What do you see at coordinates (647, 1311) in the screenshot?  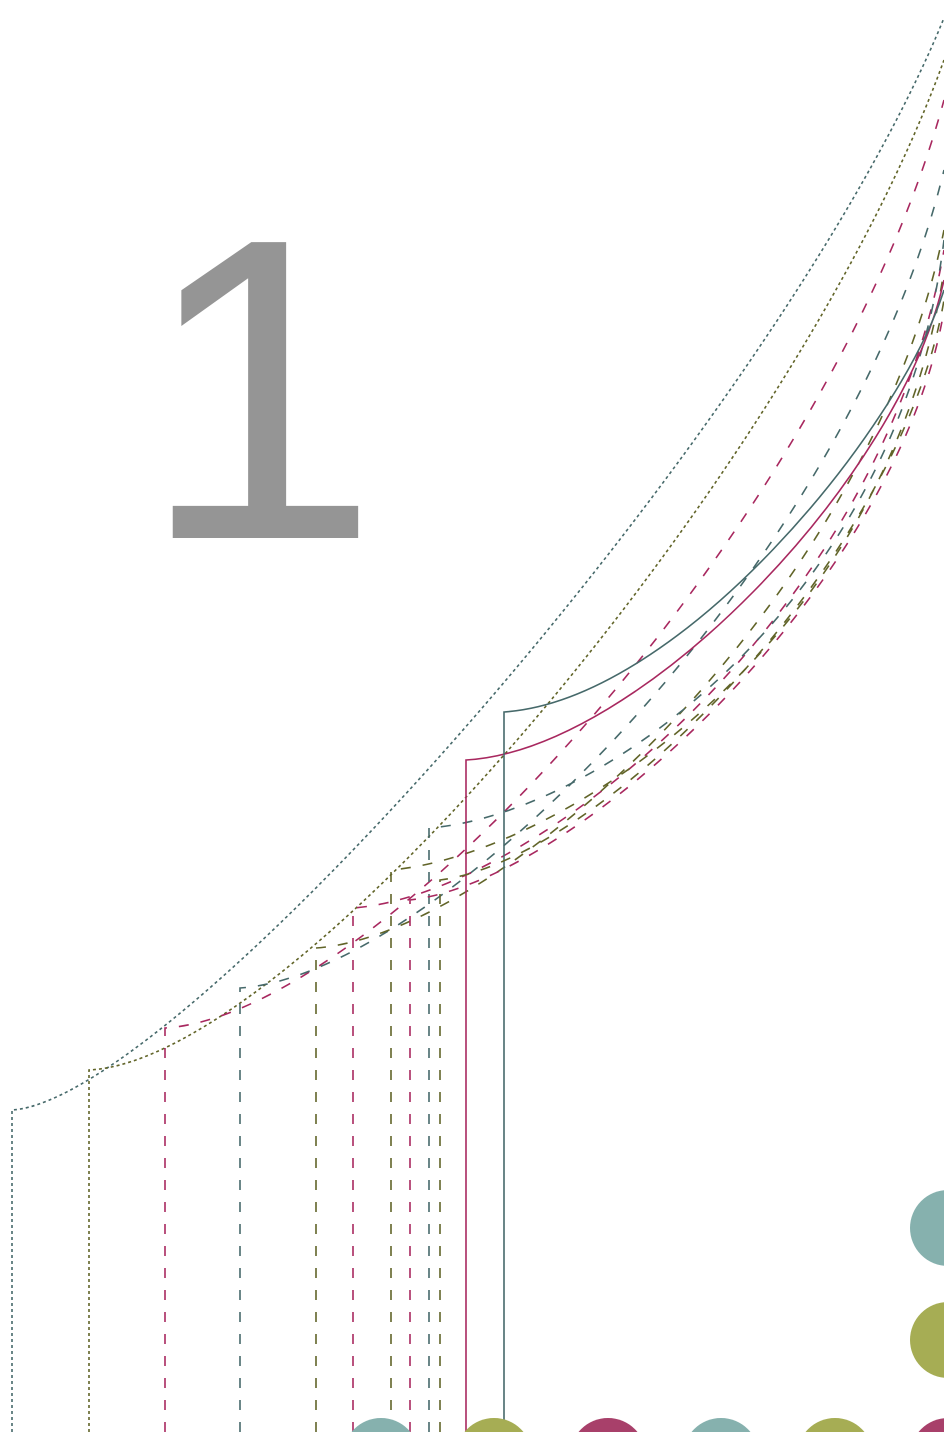 I see `pattern-dots` at bounding box center [647, 1311].